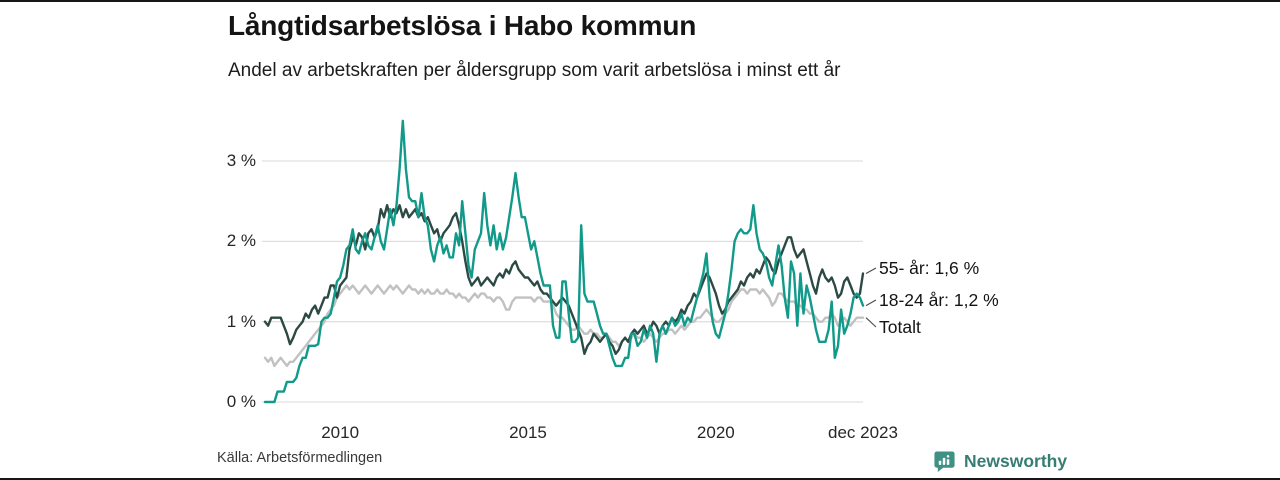 The image size is (1280, 480). I want to click on series-annotation-55-ar: 55- år: 1,6 %, so click(929, 268).